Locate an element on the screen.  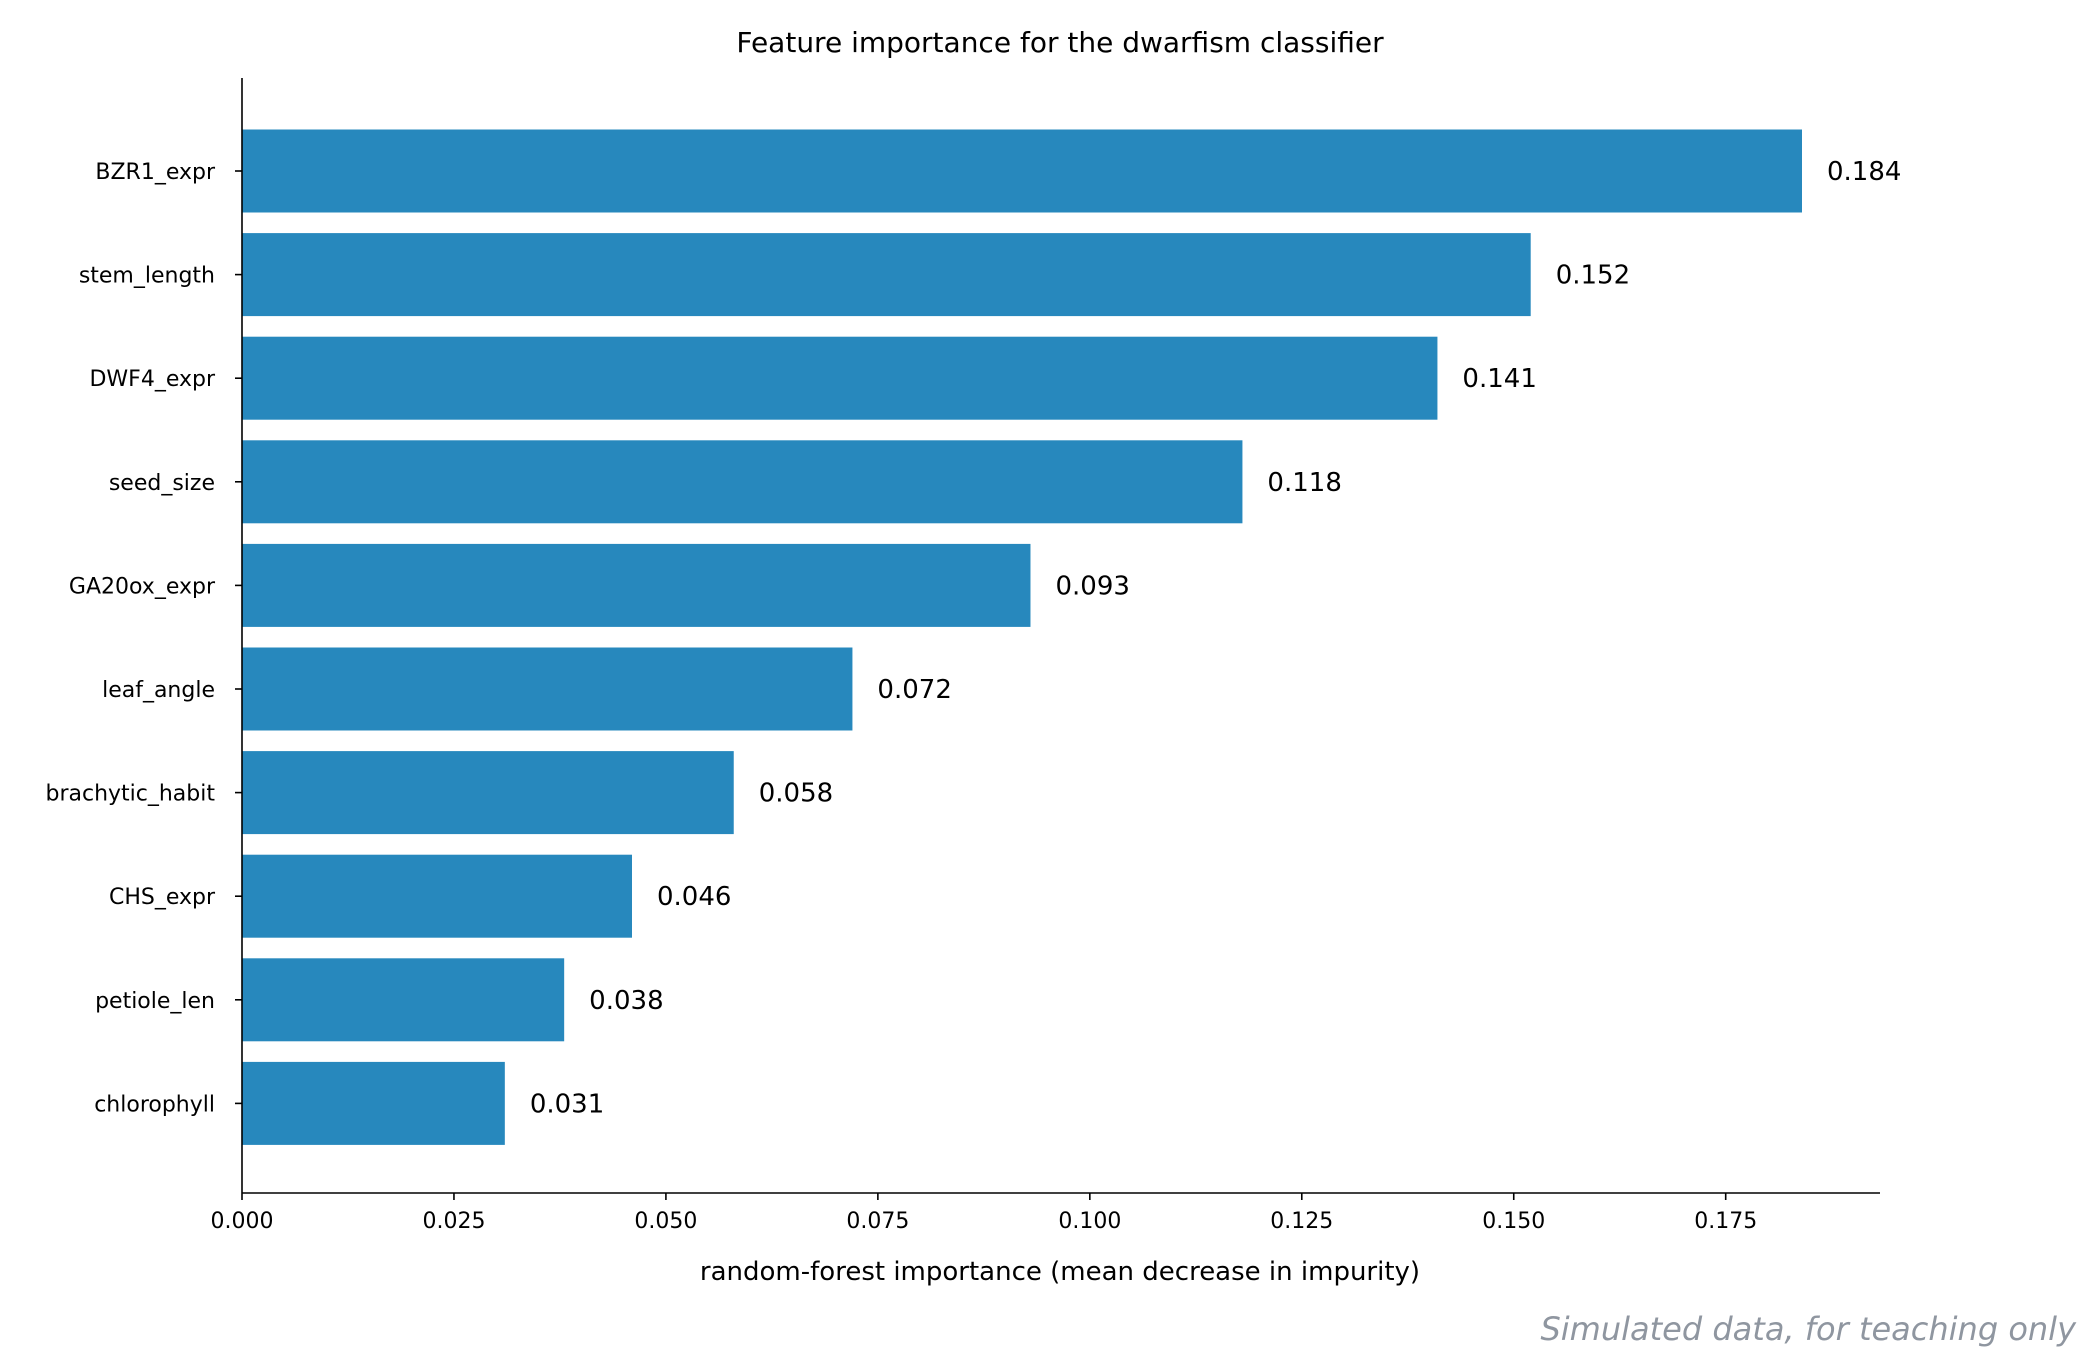
bar-leaf-angle is located at coordinates (547, 689).